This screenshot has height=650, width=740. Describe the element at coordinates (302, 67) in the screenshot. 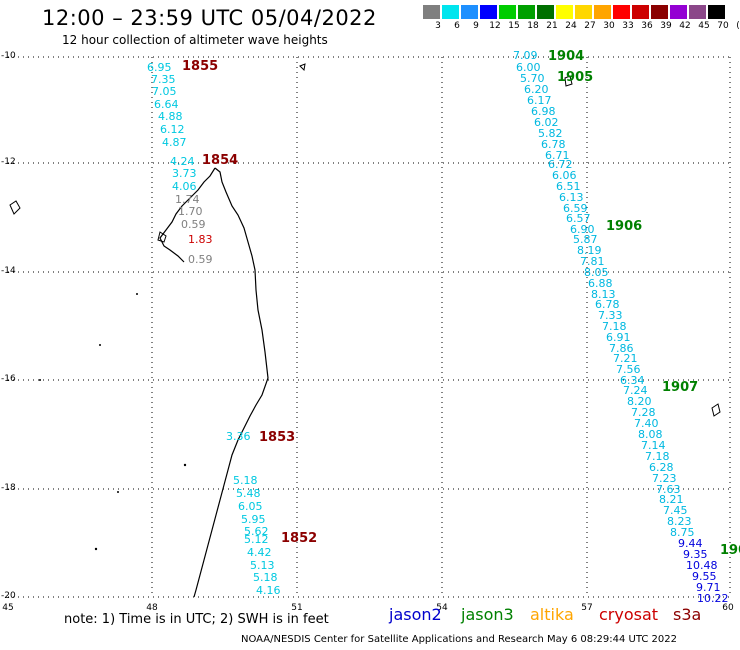

I see `glorieuses-island` at that location.